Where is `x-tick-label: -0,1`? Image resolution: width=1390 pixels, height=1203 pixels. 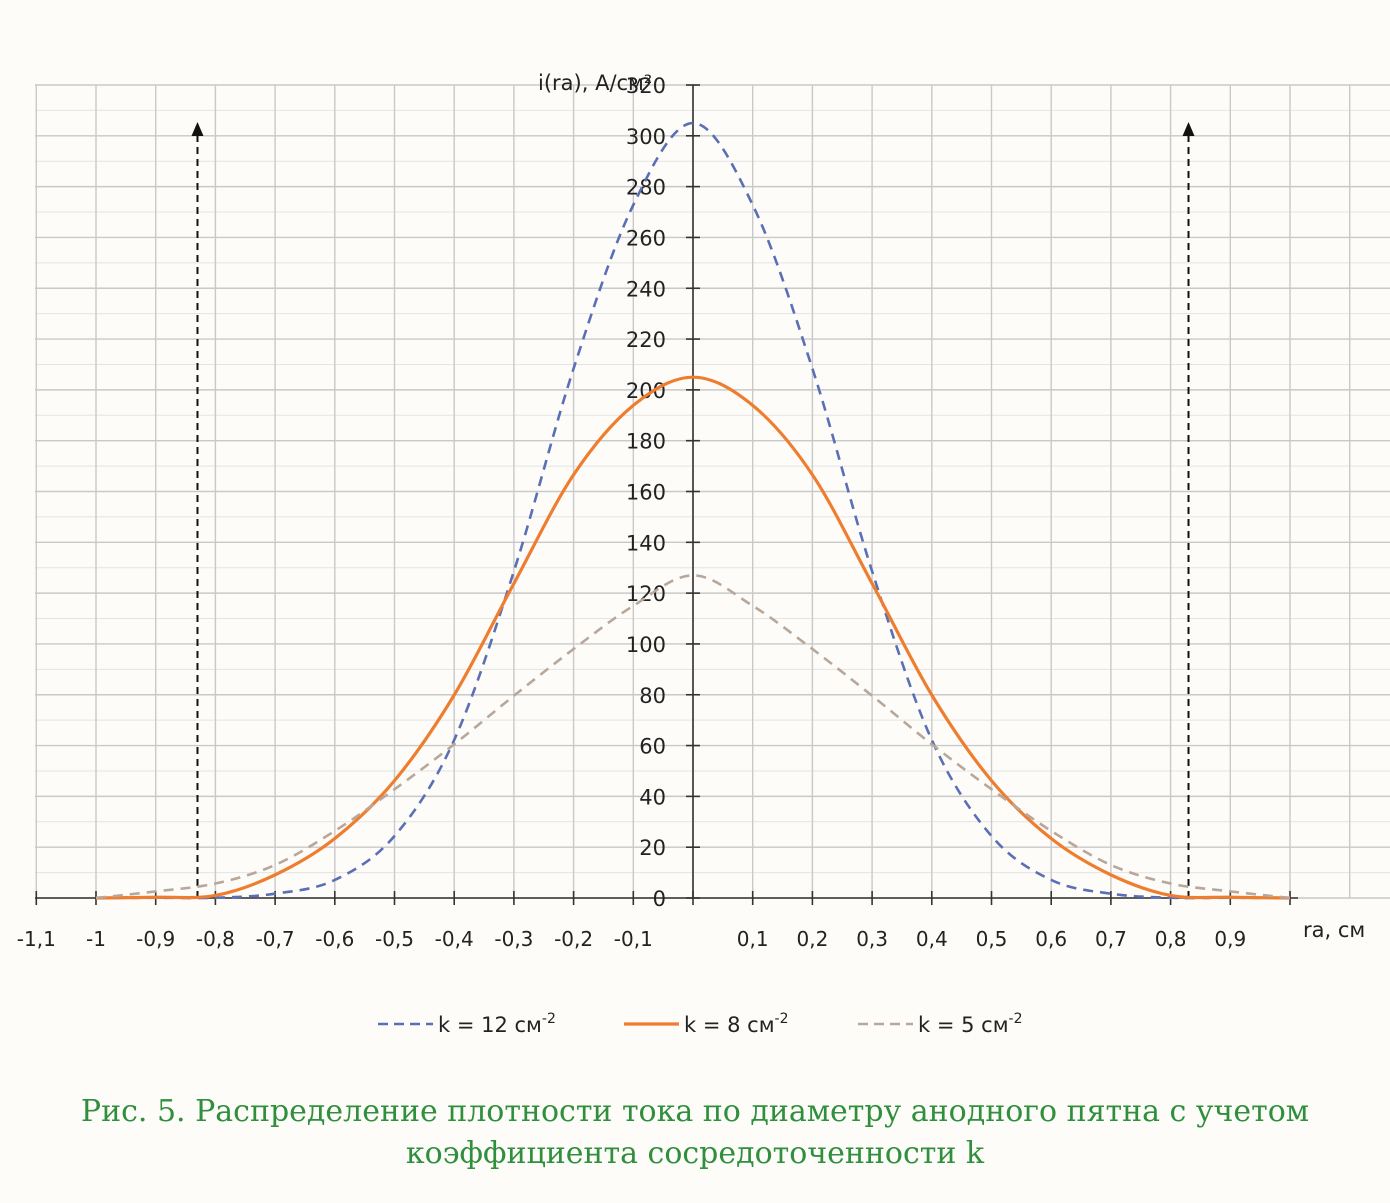
x-tick-label: -0,1 is located at coordinates (633, 939).